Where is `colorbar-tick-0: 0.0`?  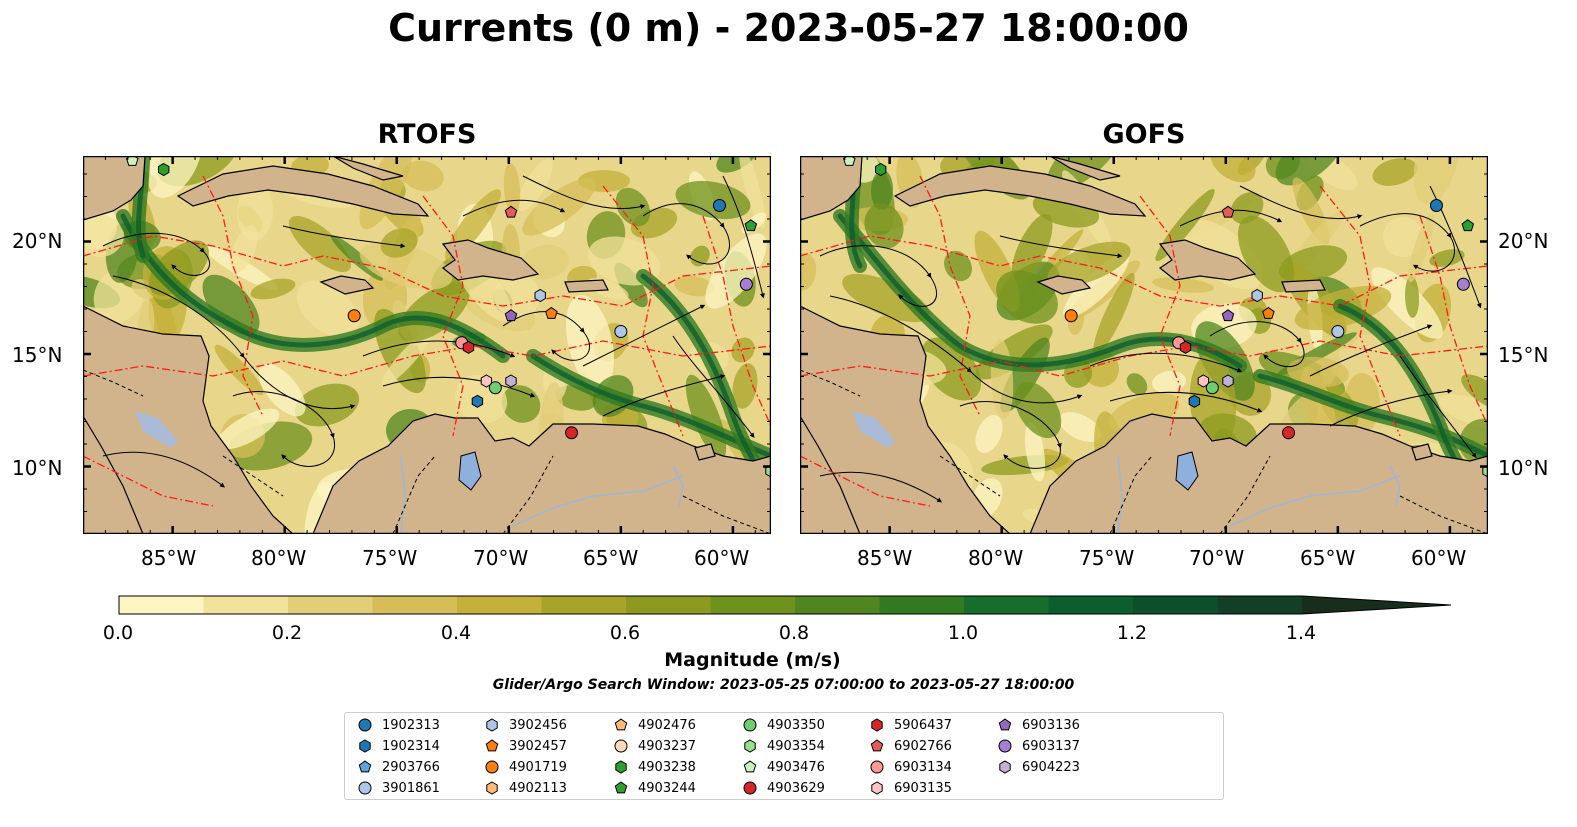
colorbar-tick-0: 0.0 is located at coordinates (118, 633).